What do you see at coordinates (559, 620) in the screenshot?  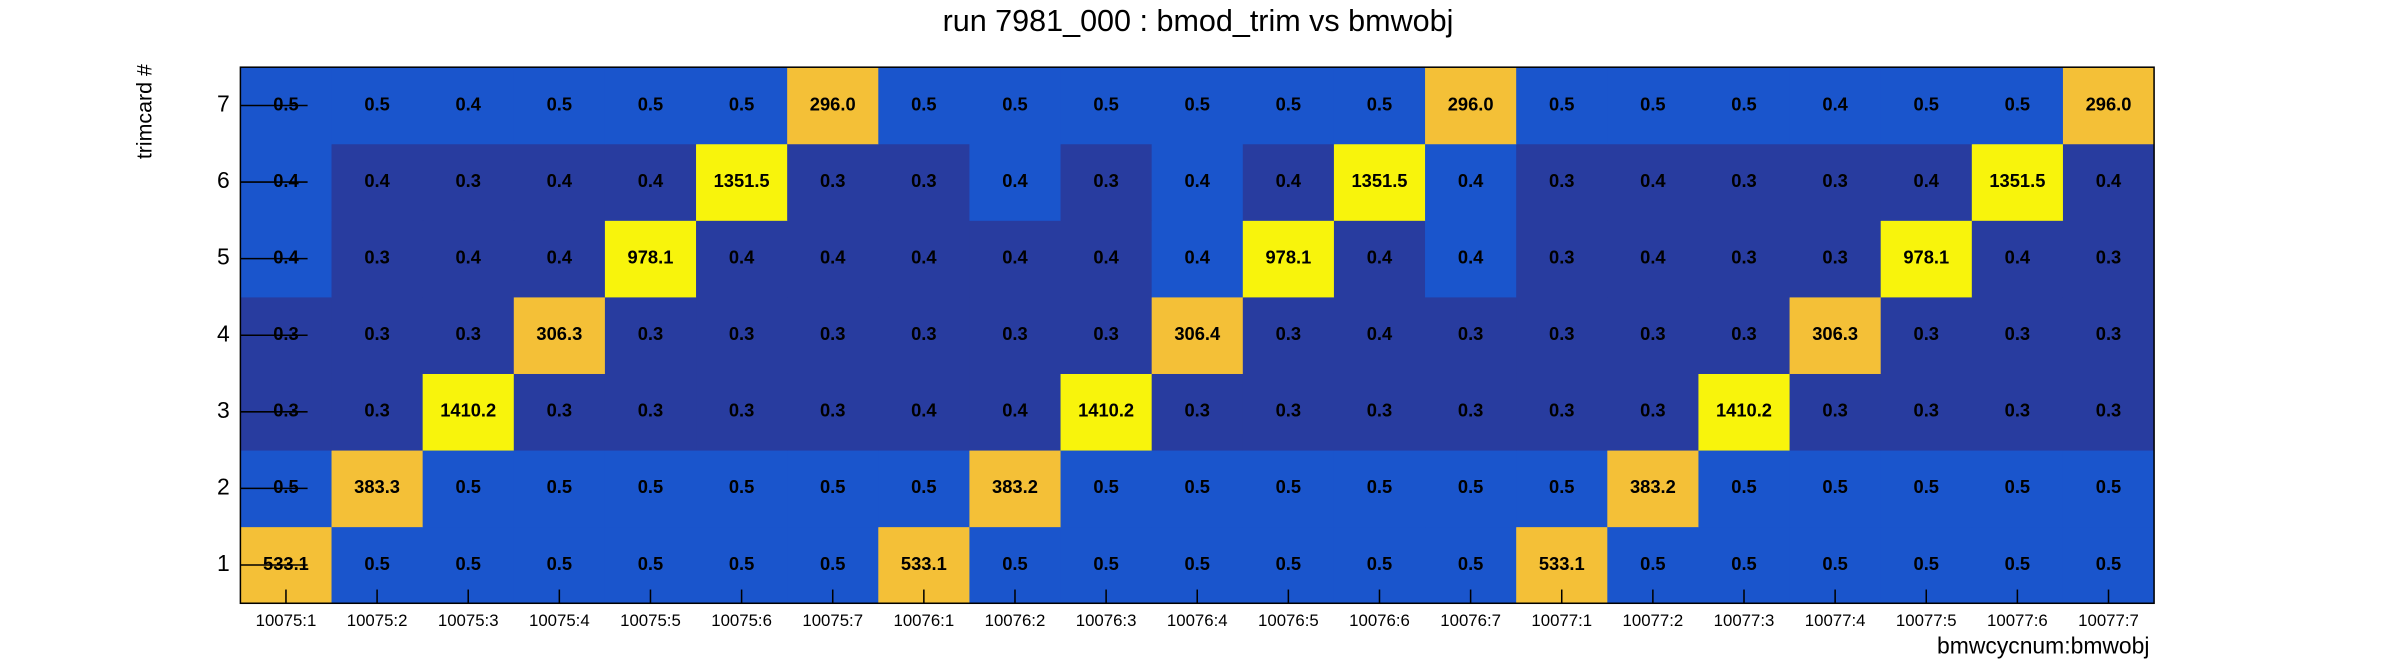 I see `x-tick-label: 10075:4` at bounding box center [559, 620].